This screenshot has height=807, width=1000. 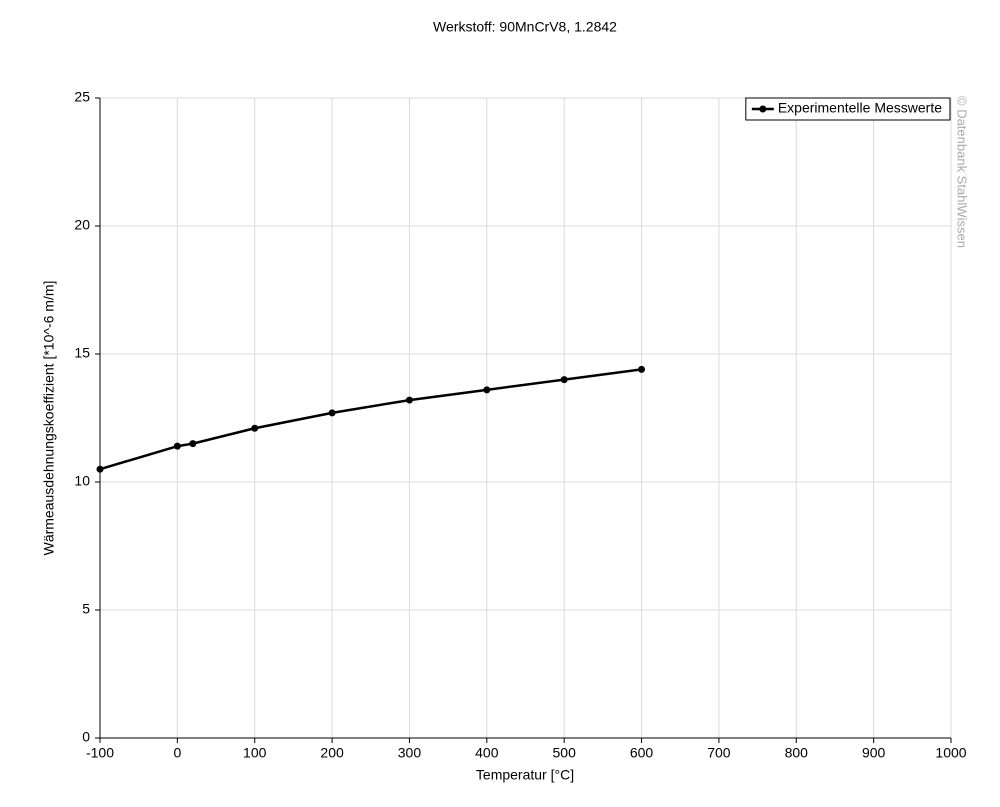 I want to click on y-tick-label: 0, so click(x=86, y=737).